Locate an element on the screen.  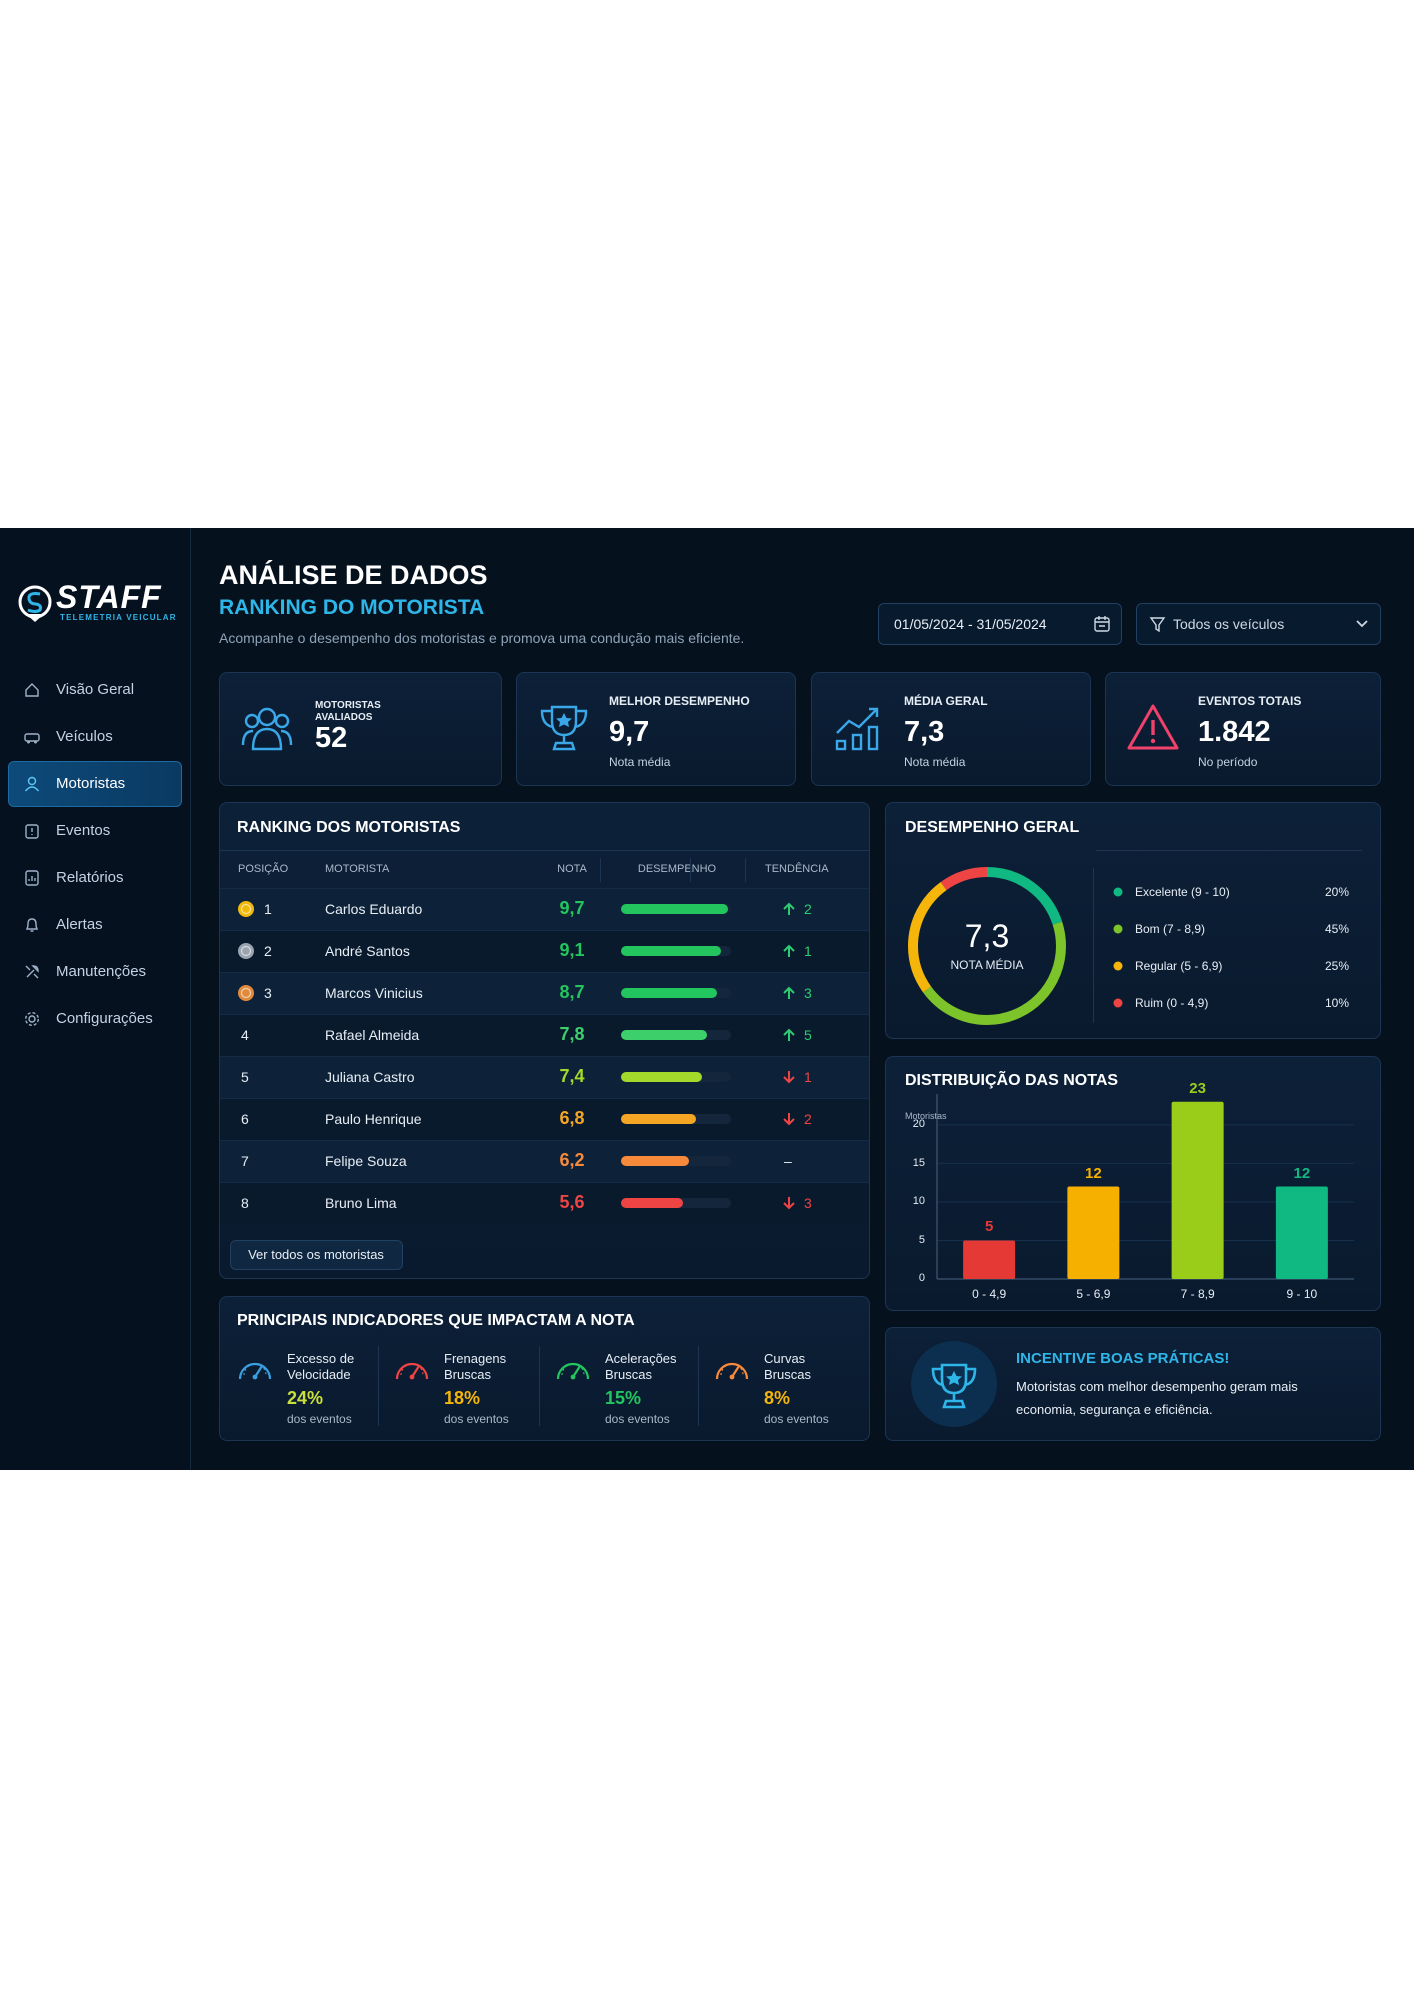
x-tick-label: 9 - 10 is located at coordinates (1302, 1293).